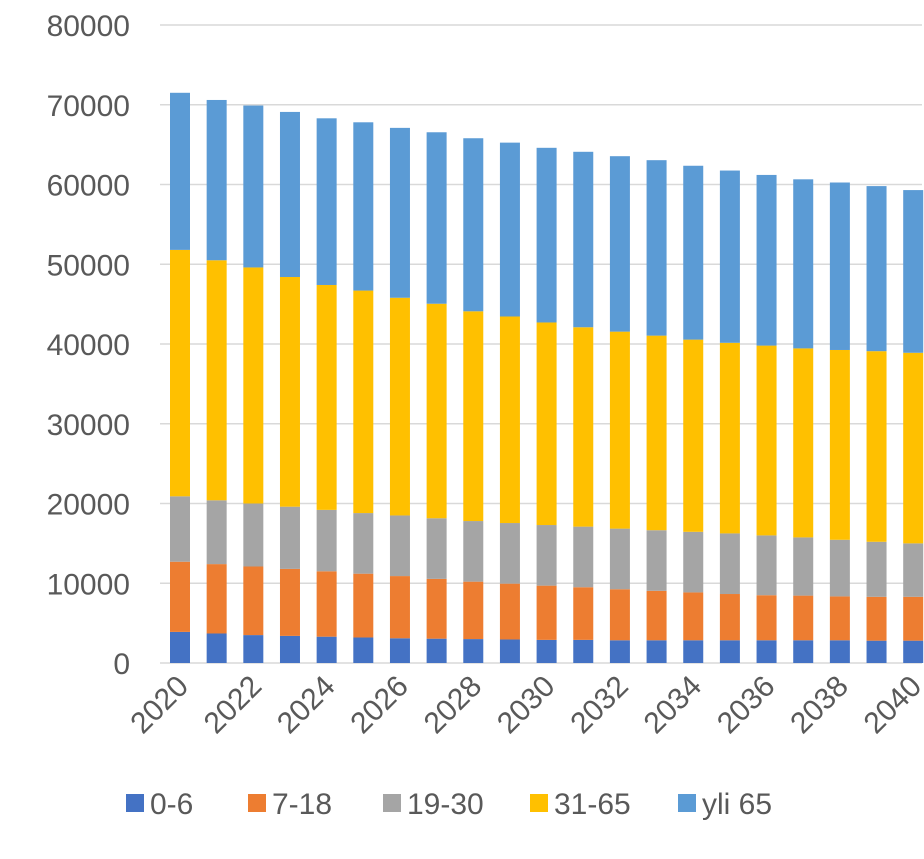 The image size is (924, 859). What do you see at coordinates (619, 430) in the screenshot?
I see `bar-31-65-2032` at bounding box center [619, 430].